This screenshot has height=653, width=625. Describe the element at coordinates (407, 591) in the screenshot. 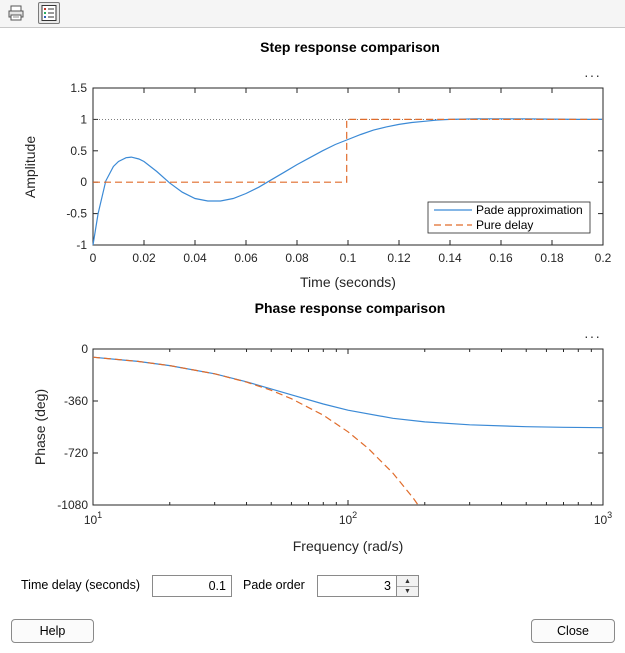

I see `spinner-down-icon: ▼` at that location.